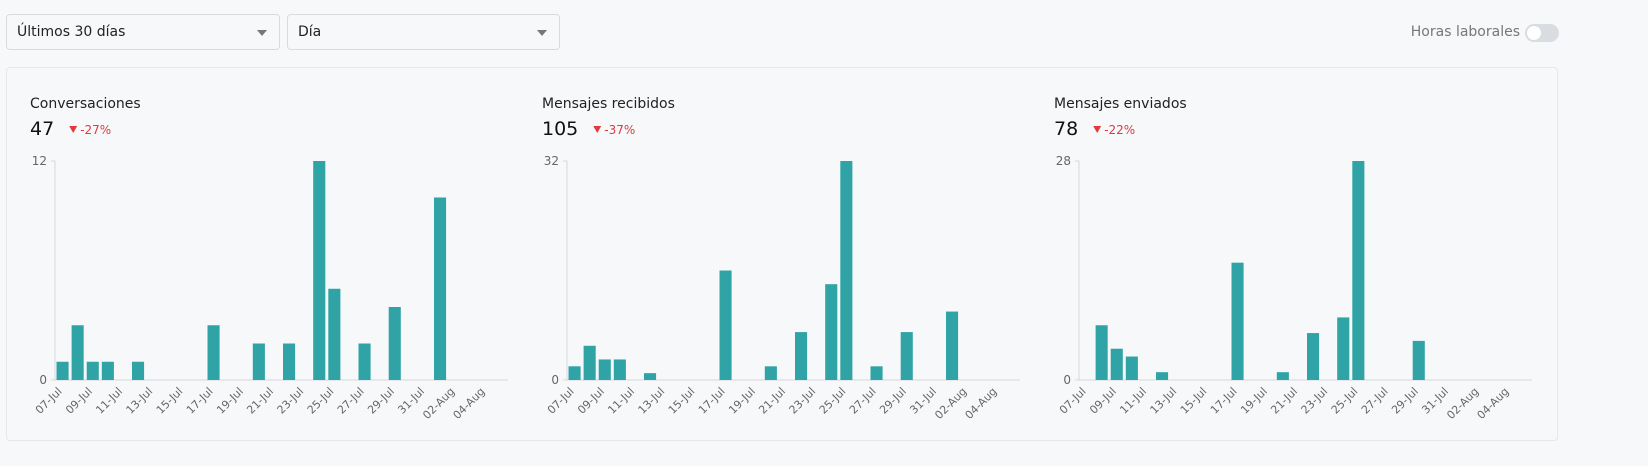  Describe the element at coordinates (1465, 32) in the screenshot. I see `toggle-label: Horas laborales` at that location.